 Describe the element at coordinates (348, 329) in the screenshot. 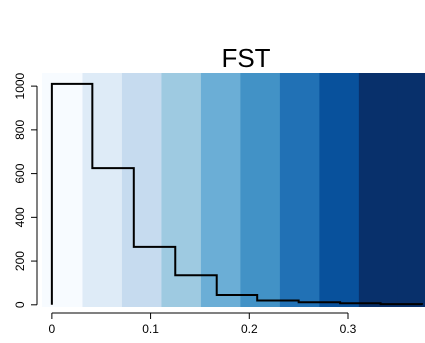

I see `x-tick-label: 0.3` at that location.